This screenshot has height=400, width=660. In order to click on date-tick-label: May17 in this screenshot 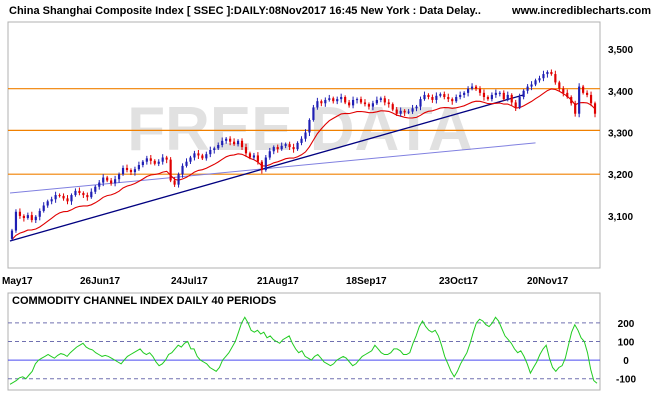, I will do `click(17, 281)`.